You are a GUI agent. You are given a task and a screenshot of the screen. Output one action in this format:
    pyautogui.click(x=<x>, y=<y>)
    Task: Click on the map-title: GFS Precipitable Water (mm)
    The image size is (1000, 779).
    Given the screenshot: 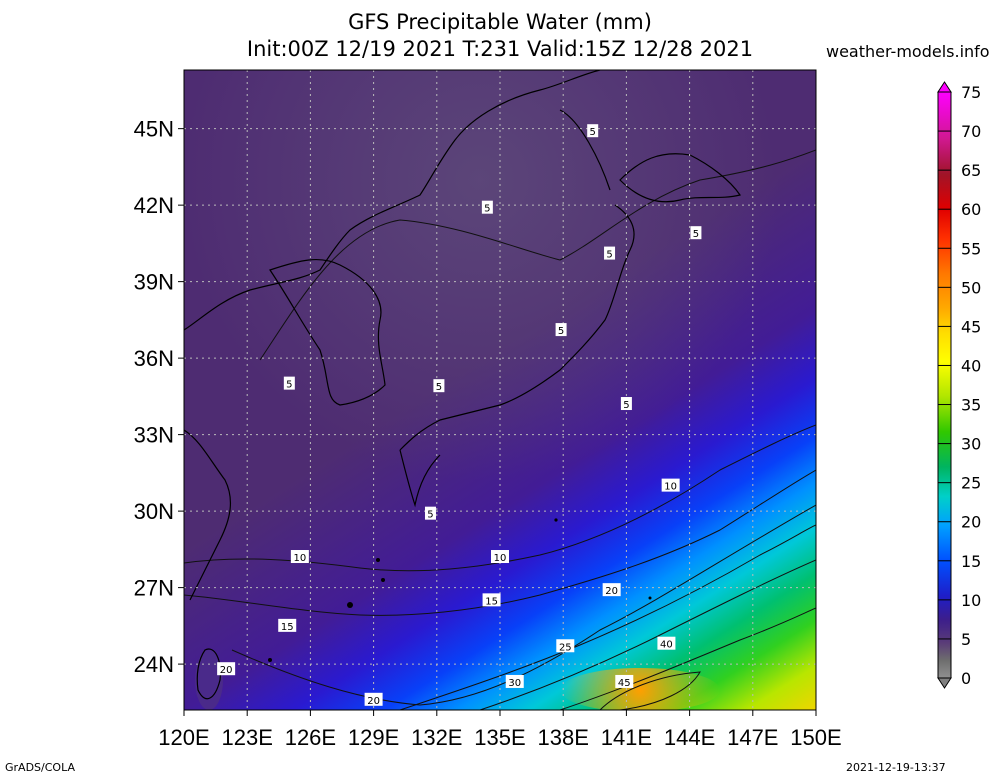 What is the action you would take?
    pyautogui.click(x=500, y=22)
    